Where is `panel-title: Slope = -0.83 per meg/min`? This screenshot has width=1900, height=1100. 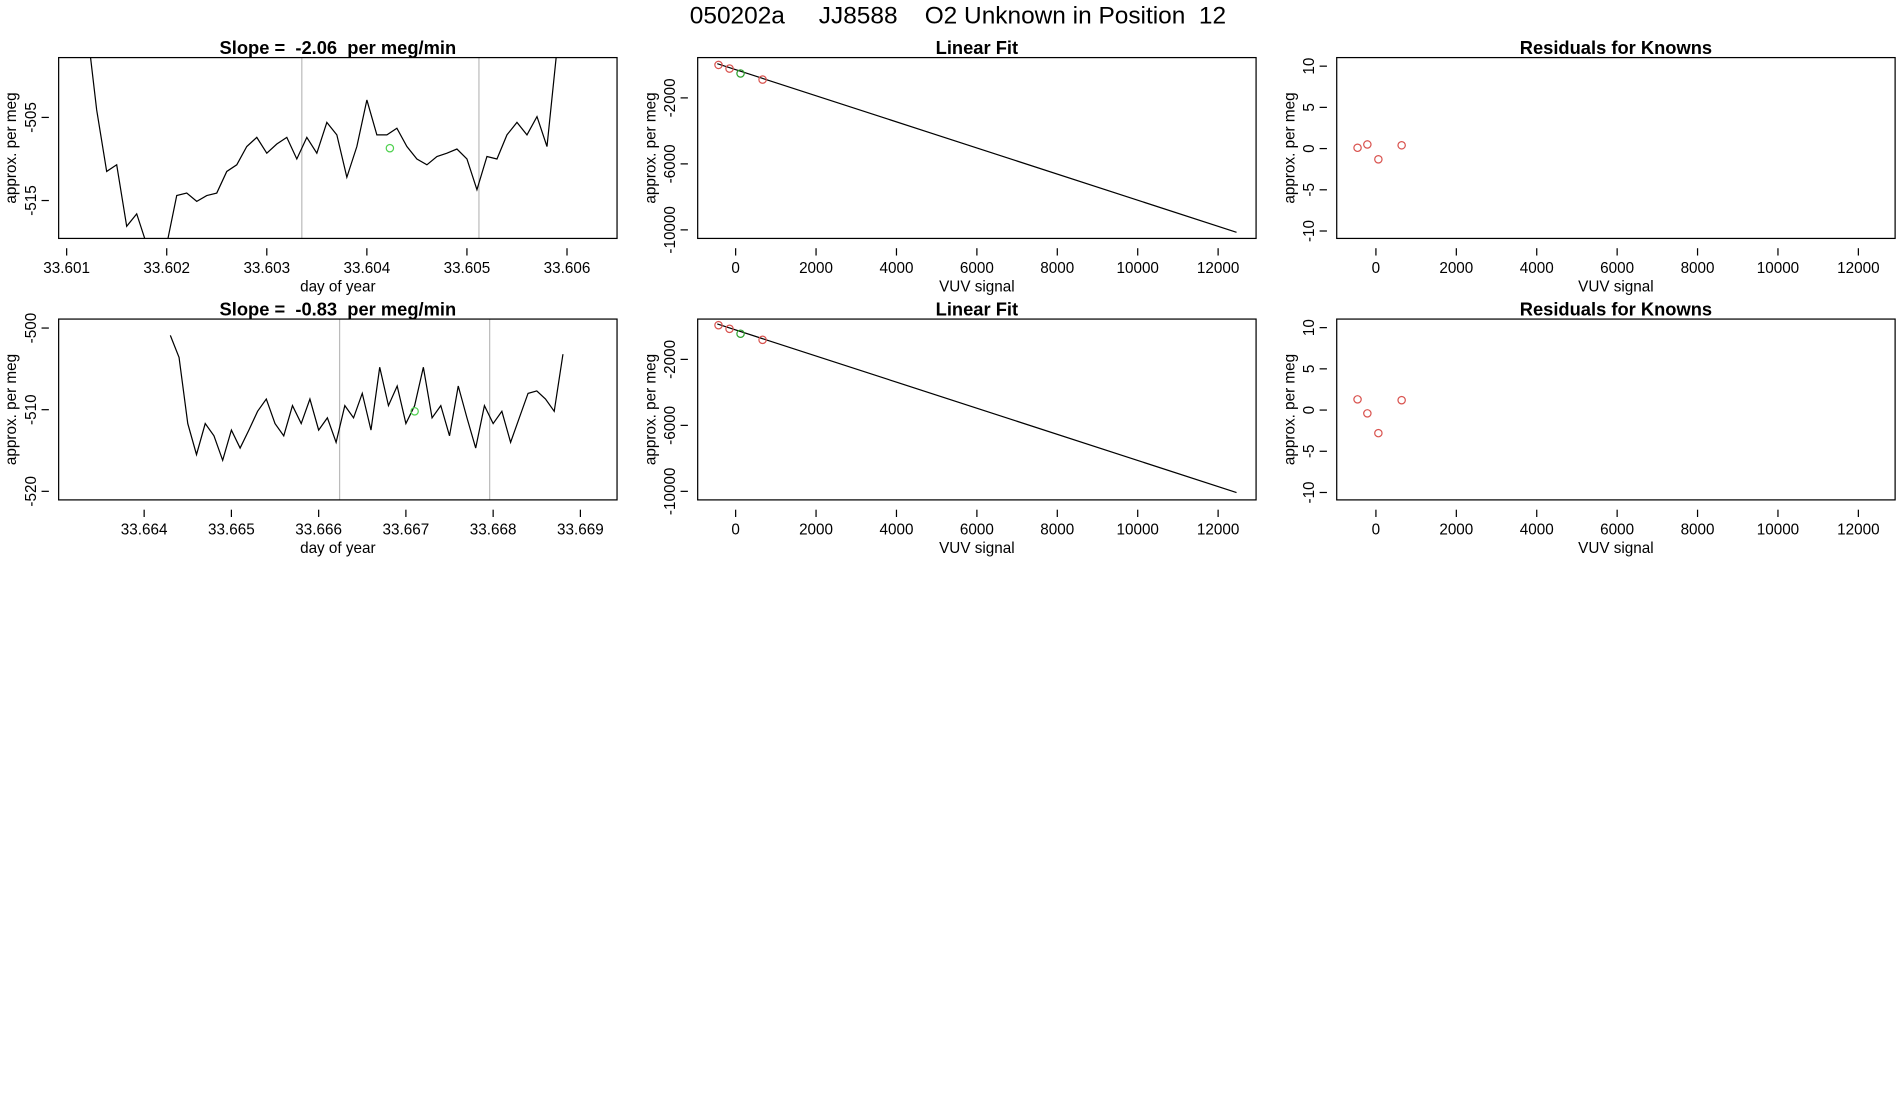 panel-title: Slope = -0.83 per meg/min is located at coordinates (338, 308).